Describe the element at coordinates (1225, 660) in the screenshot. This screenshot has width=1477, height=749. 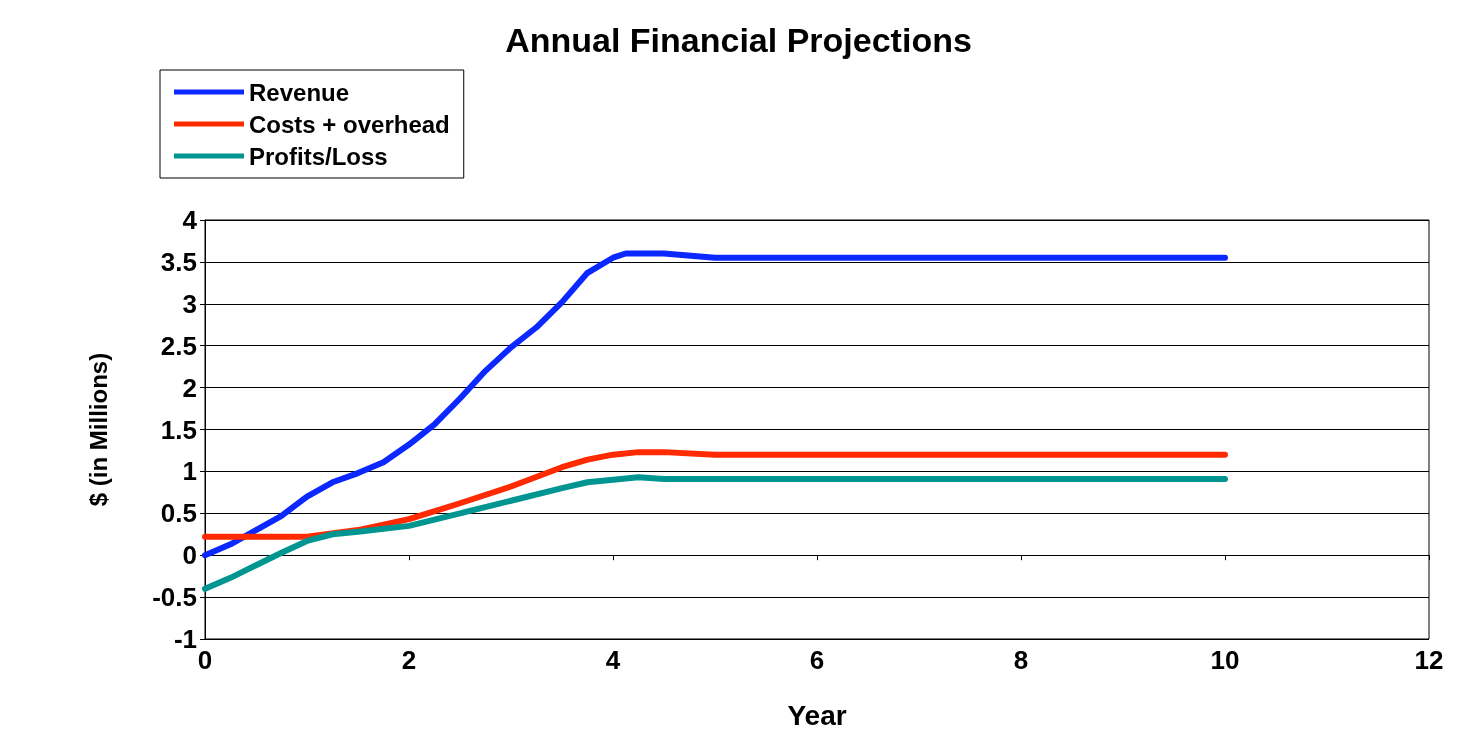
I see `x-tick-label: 10` at that location.